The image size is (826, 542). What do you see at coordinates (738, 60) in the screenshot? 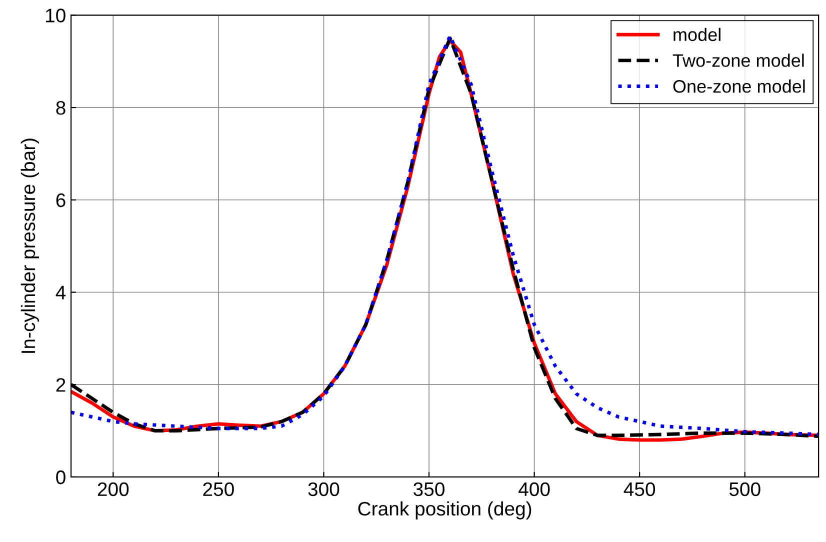
I see `legend-label: Two-zone model` at bounding box center [738, 60].